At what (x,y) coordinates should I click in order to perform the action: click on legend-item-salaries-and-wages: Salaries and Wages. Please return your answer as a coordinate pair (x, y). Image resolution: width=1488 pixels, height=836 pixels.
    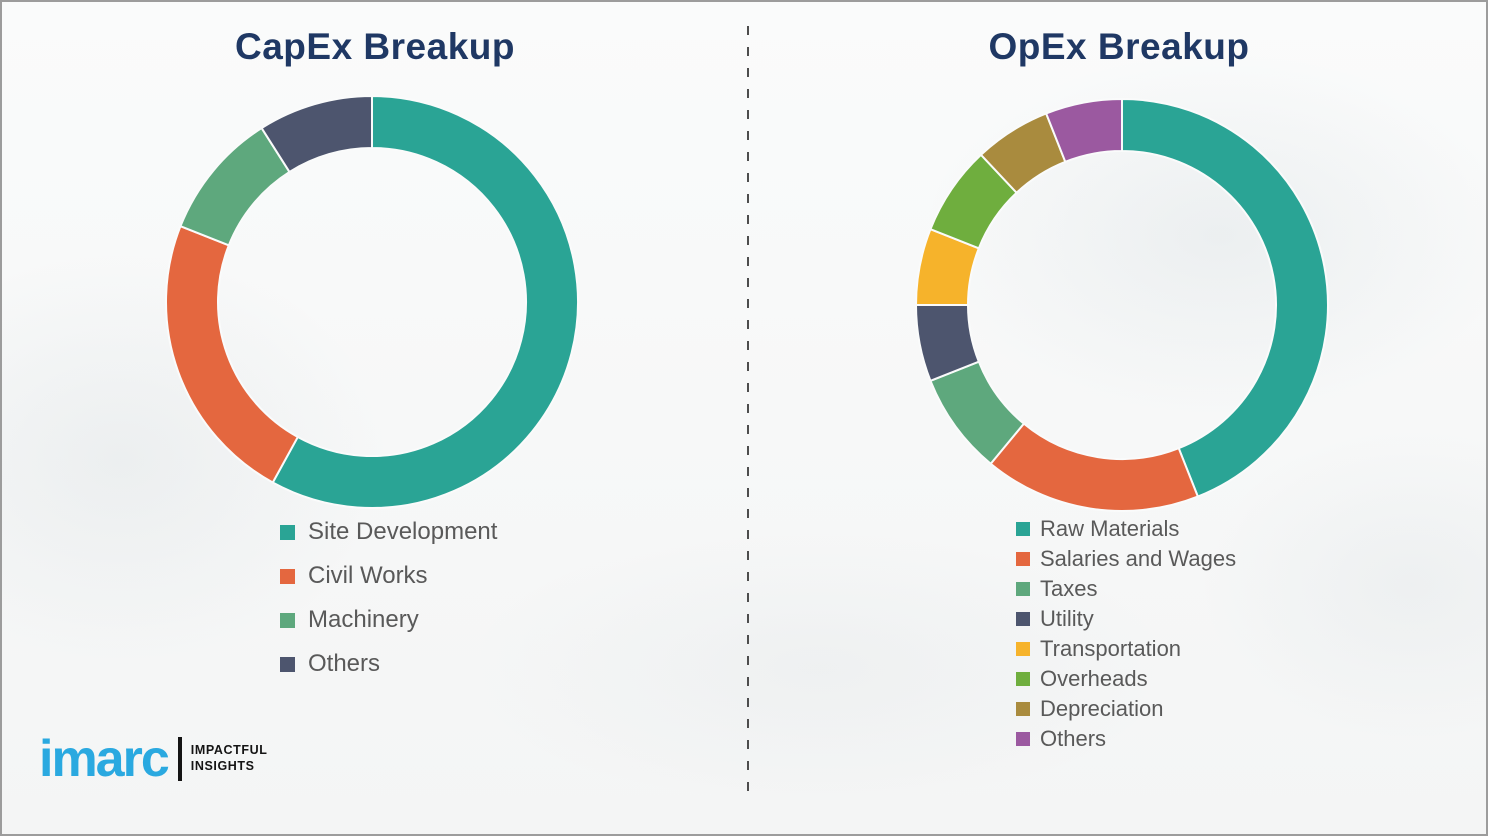
    Looking at the image, I should click on (1126, 559).